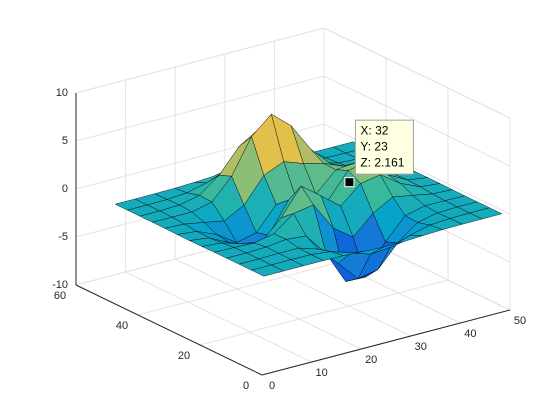 The height and width of the screenshot is (420, 560). I want to click on y-tick-label: 60, so click(60, 296).